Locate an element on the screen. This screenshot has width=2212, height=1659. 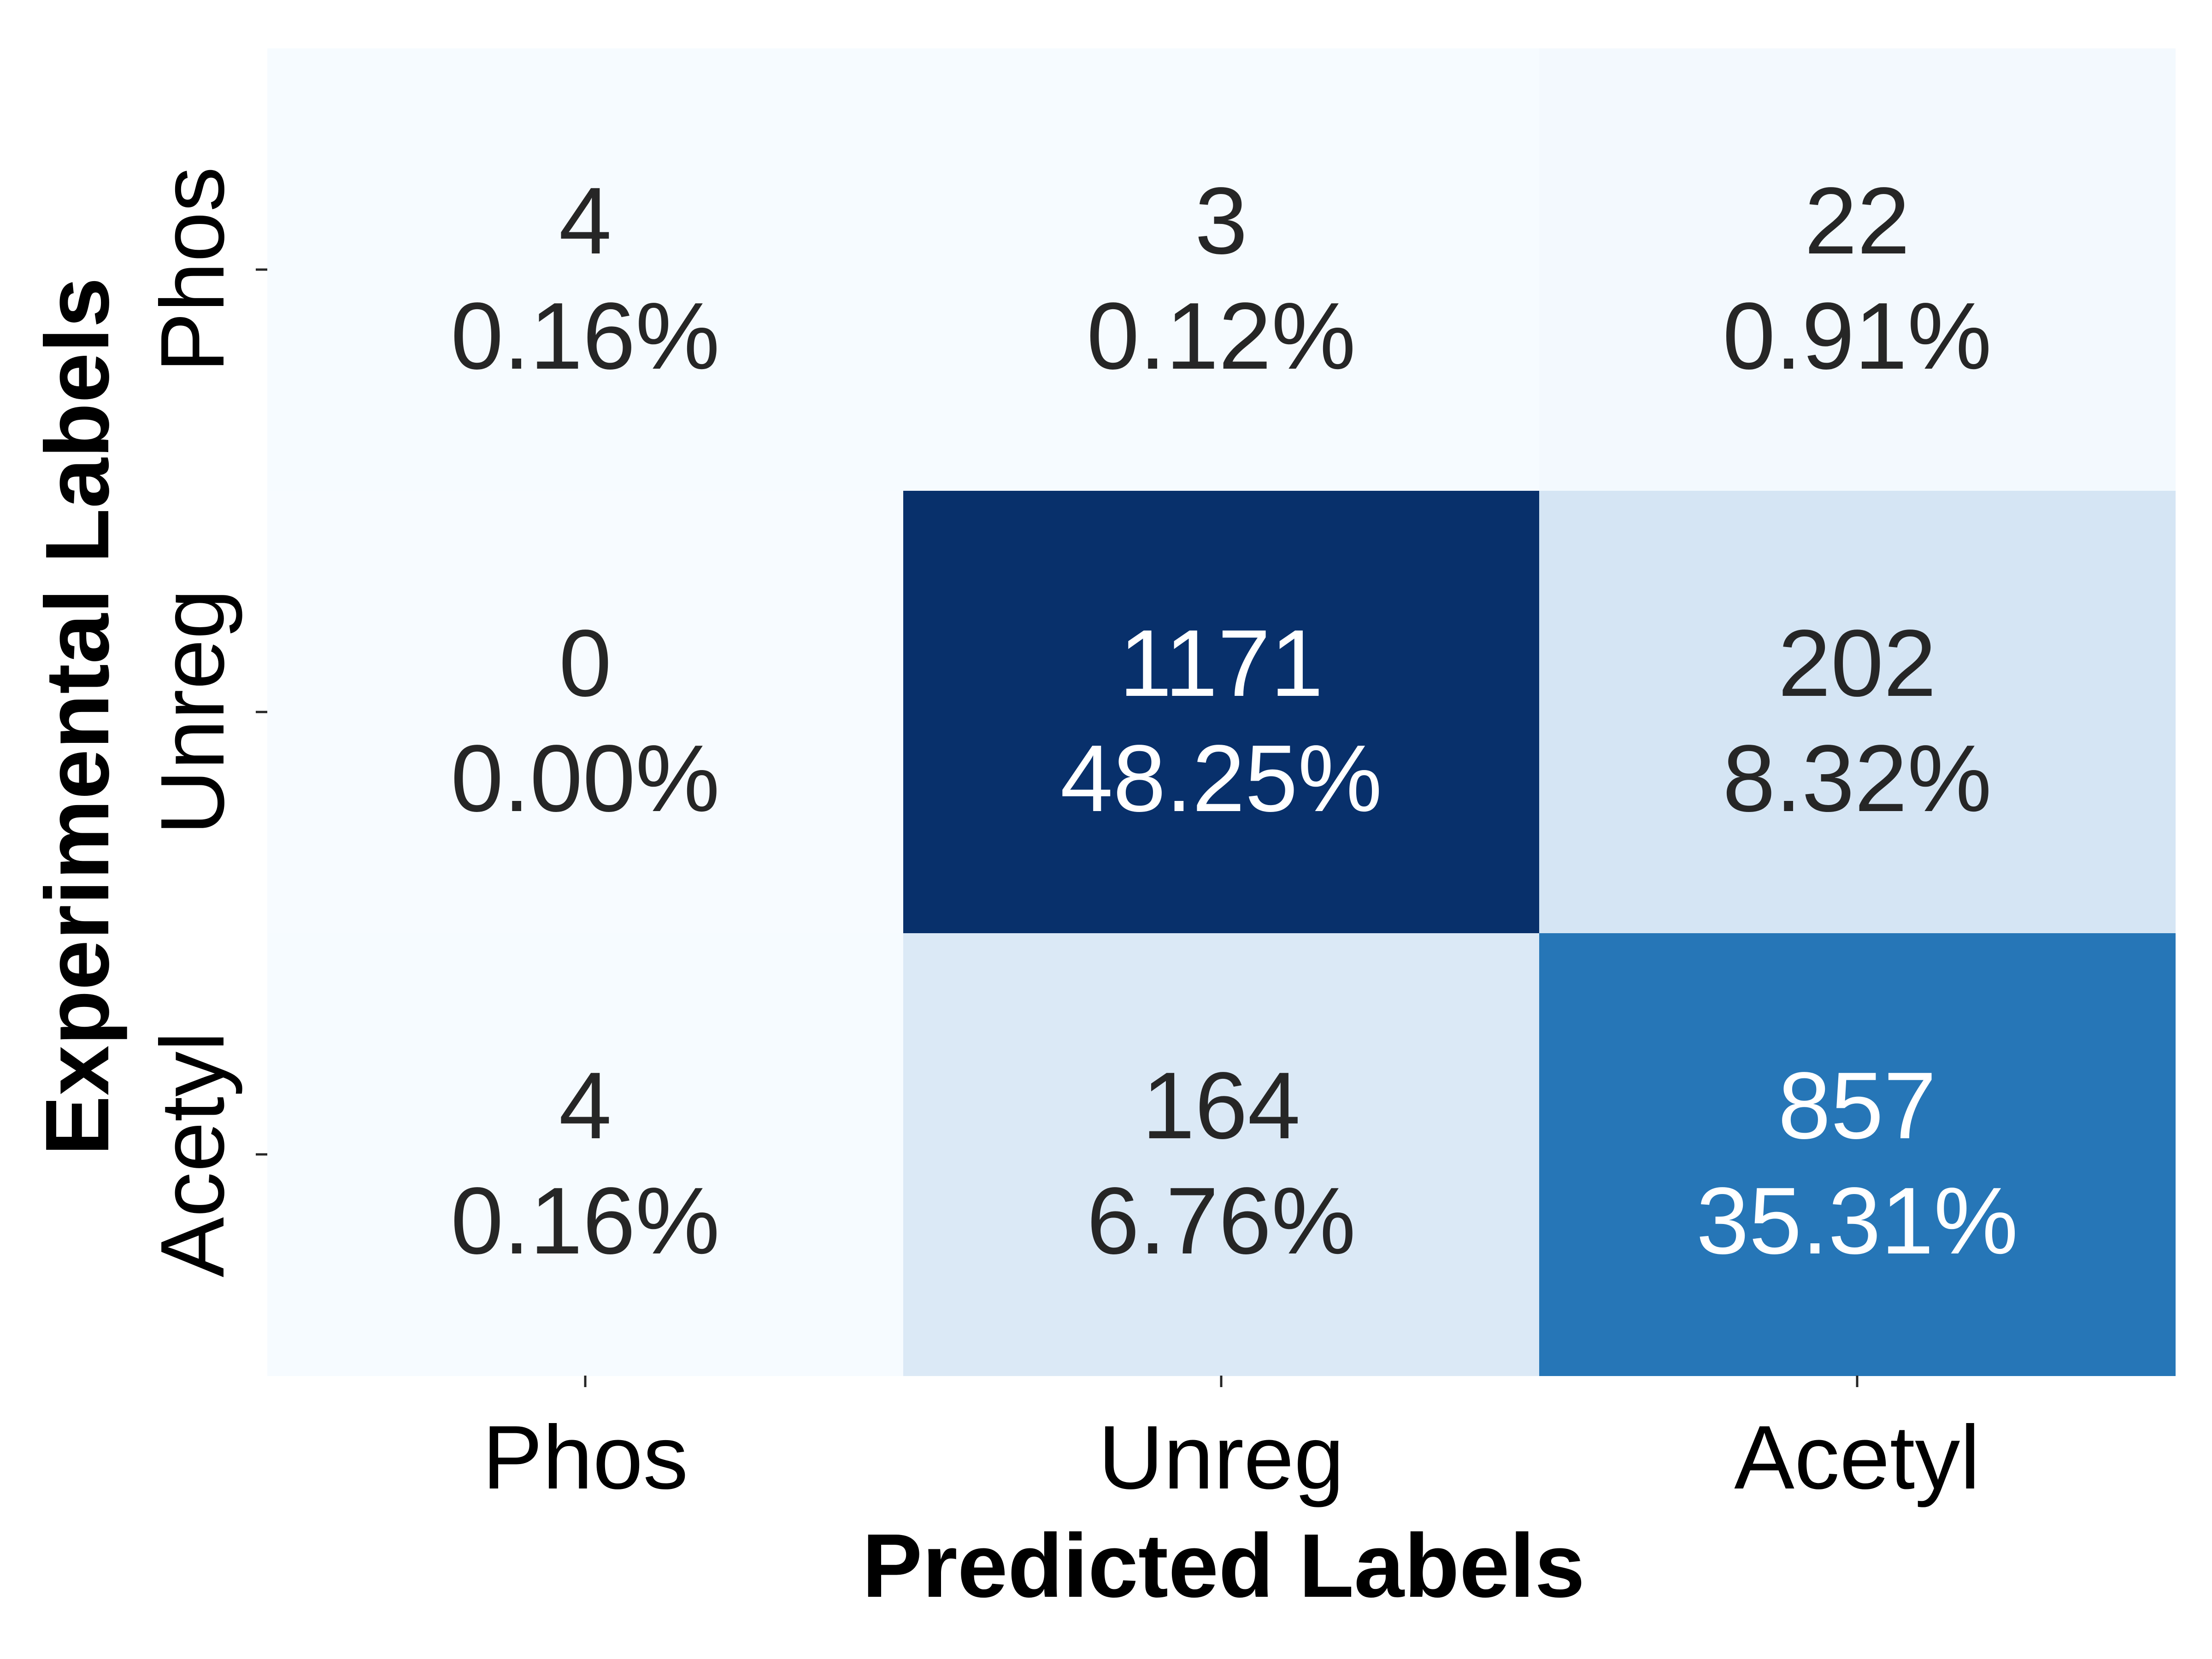
y-tick-labels: Phos Unreg Acetyl is located at coordinates (192, 722).